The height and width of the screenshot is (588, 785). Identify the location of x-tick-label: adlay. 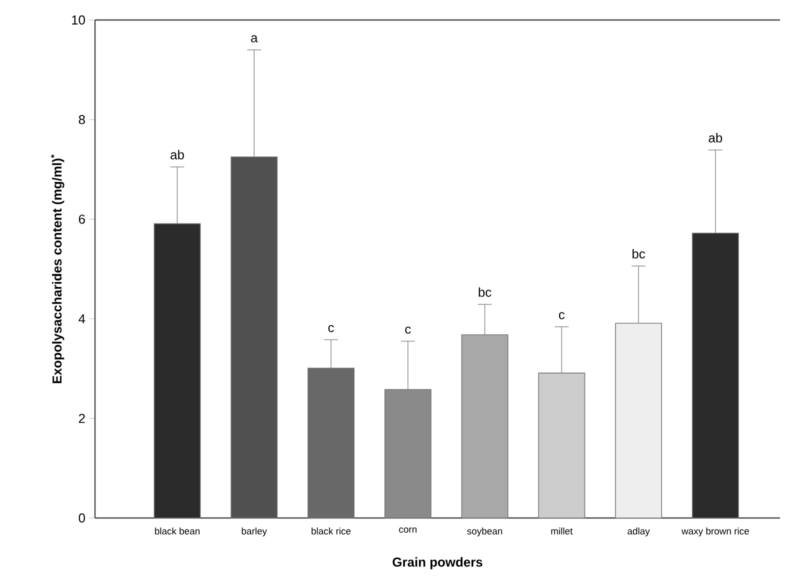
(639, 532).